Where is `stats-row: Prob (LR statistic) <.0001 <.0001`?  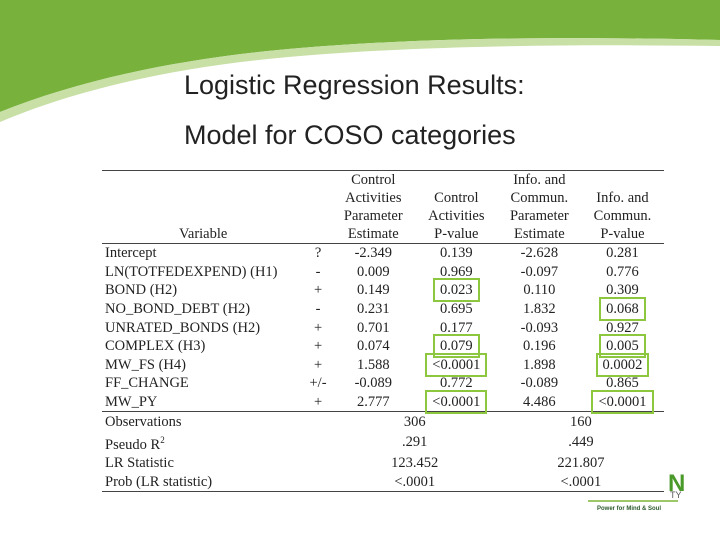 stats-row: Prob (LR statistic) <.0001 <.0001 is located at coordinates (383, 482).